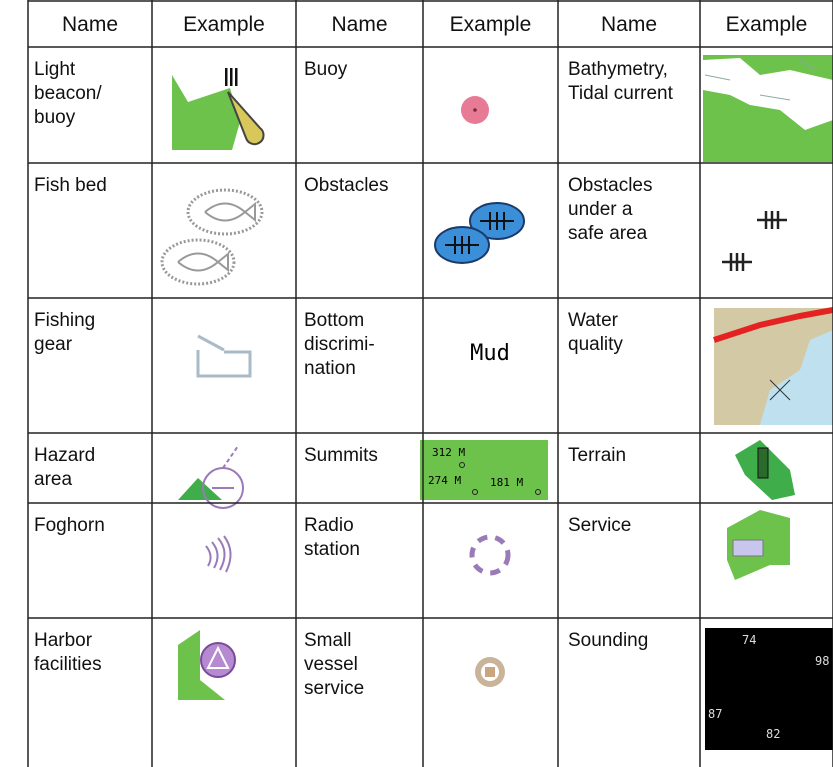  What do you see at coordinates (599, 525) in the screenshot?
I see `name-cell: Service` at bounding box center [599, 525].